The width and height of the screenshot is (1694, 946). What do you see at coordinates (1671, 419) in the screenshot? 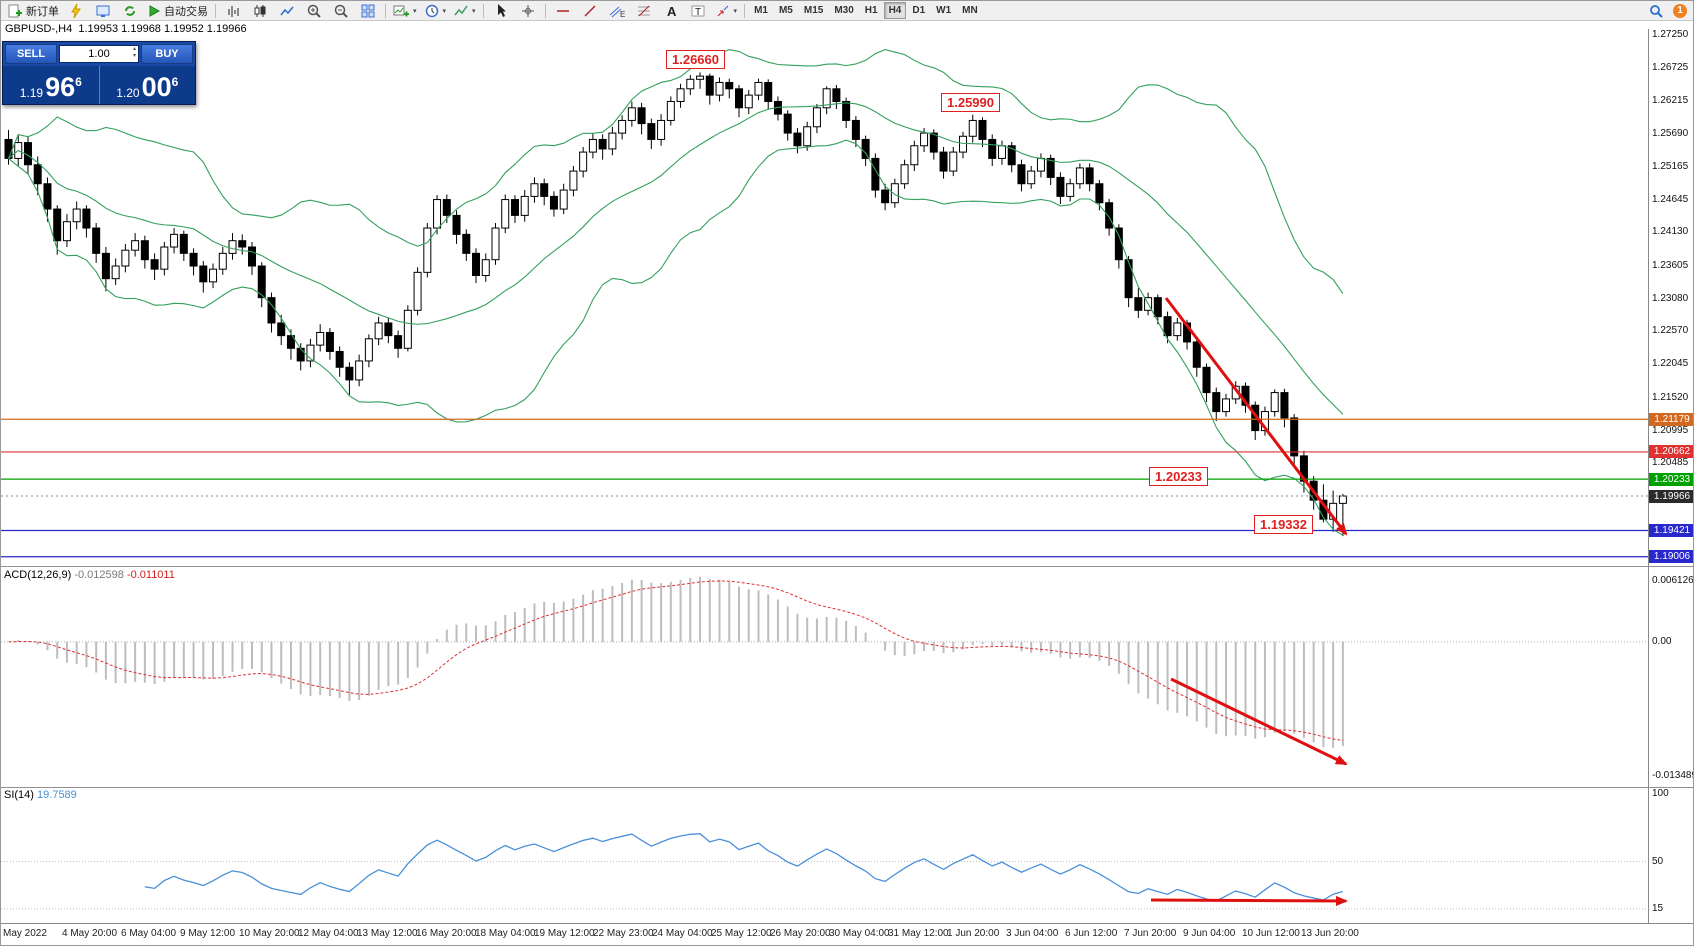
I see `price-level-tag: 1.21179` at bounding box center [1671, 419].